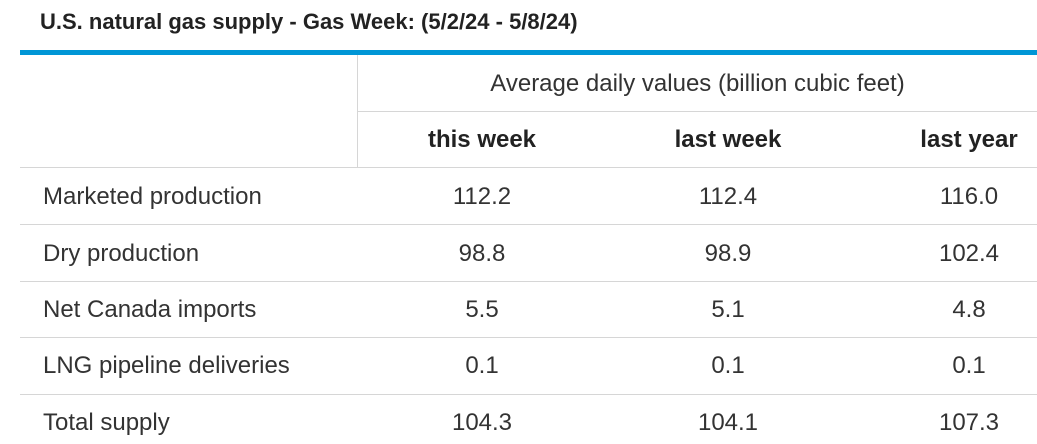 Image resolution: width=1037 pixels, height=444 pixels. What do you see at coordinates (357, 111) in the screenshot?
I see `header-divider` at bounding box center [357, 111].